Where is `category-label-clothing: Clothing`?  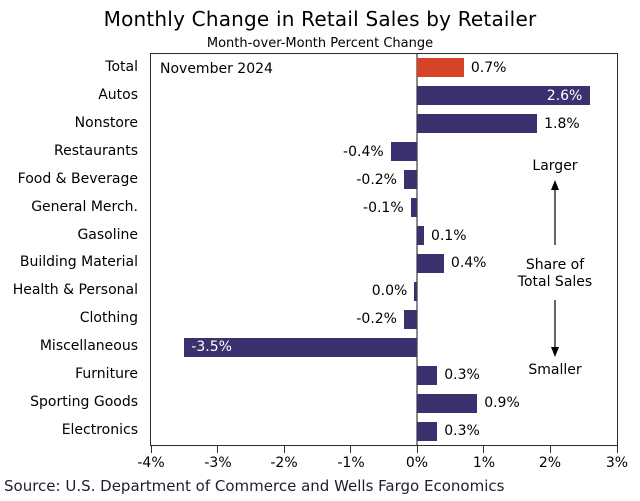 category-label-clothing: Clothing is located at coordinates (108, 318).